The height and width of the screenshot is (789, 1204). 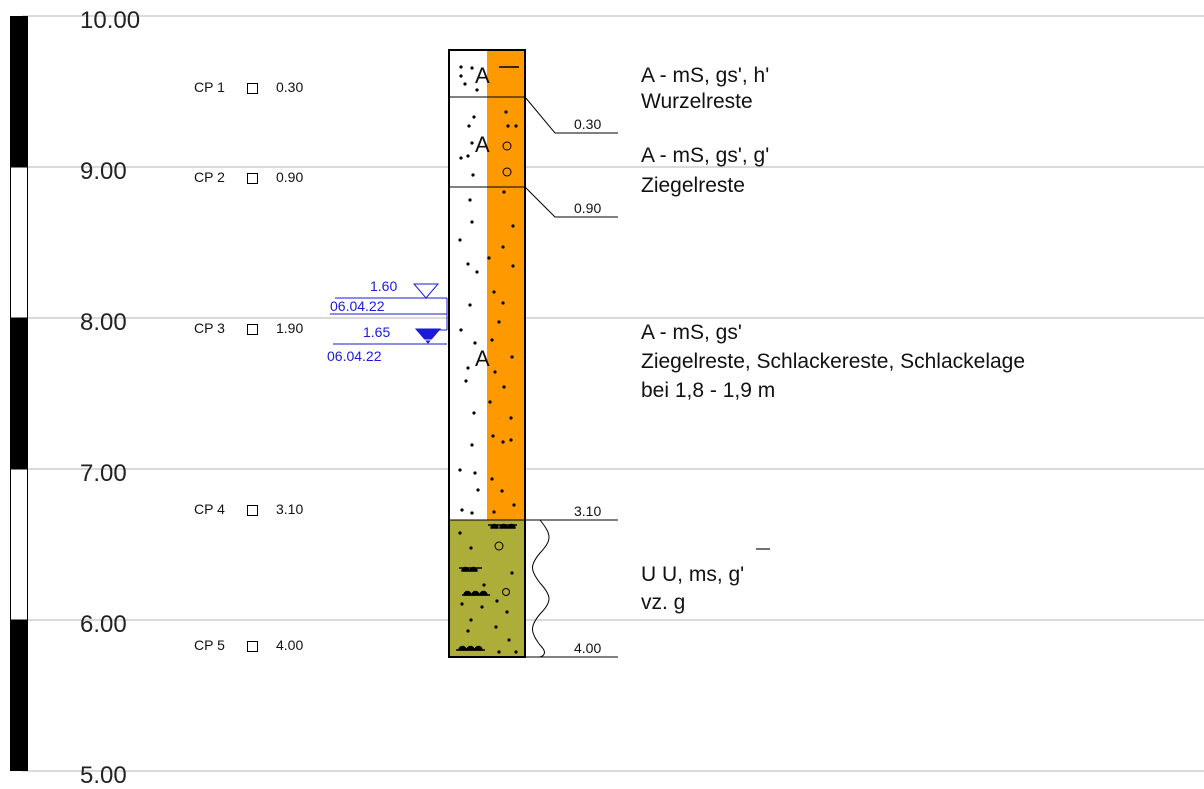 I want to click on layer-boundaries, so click(x=487, y=308).